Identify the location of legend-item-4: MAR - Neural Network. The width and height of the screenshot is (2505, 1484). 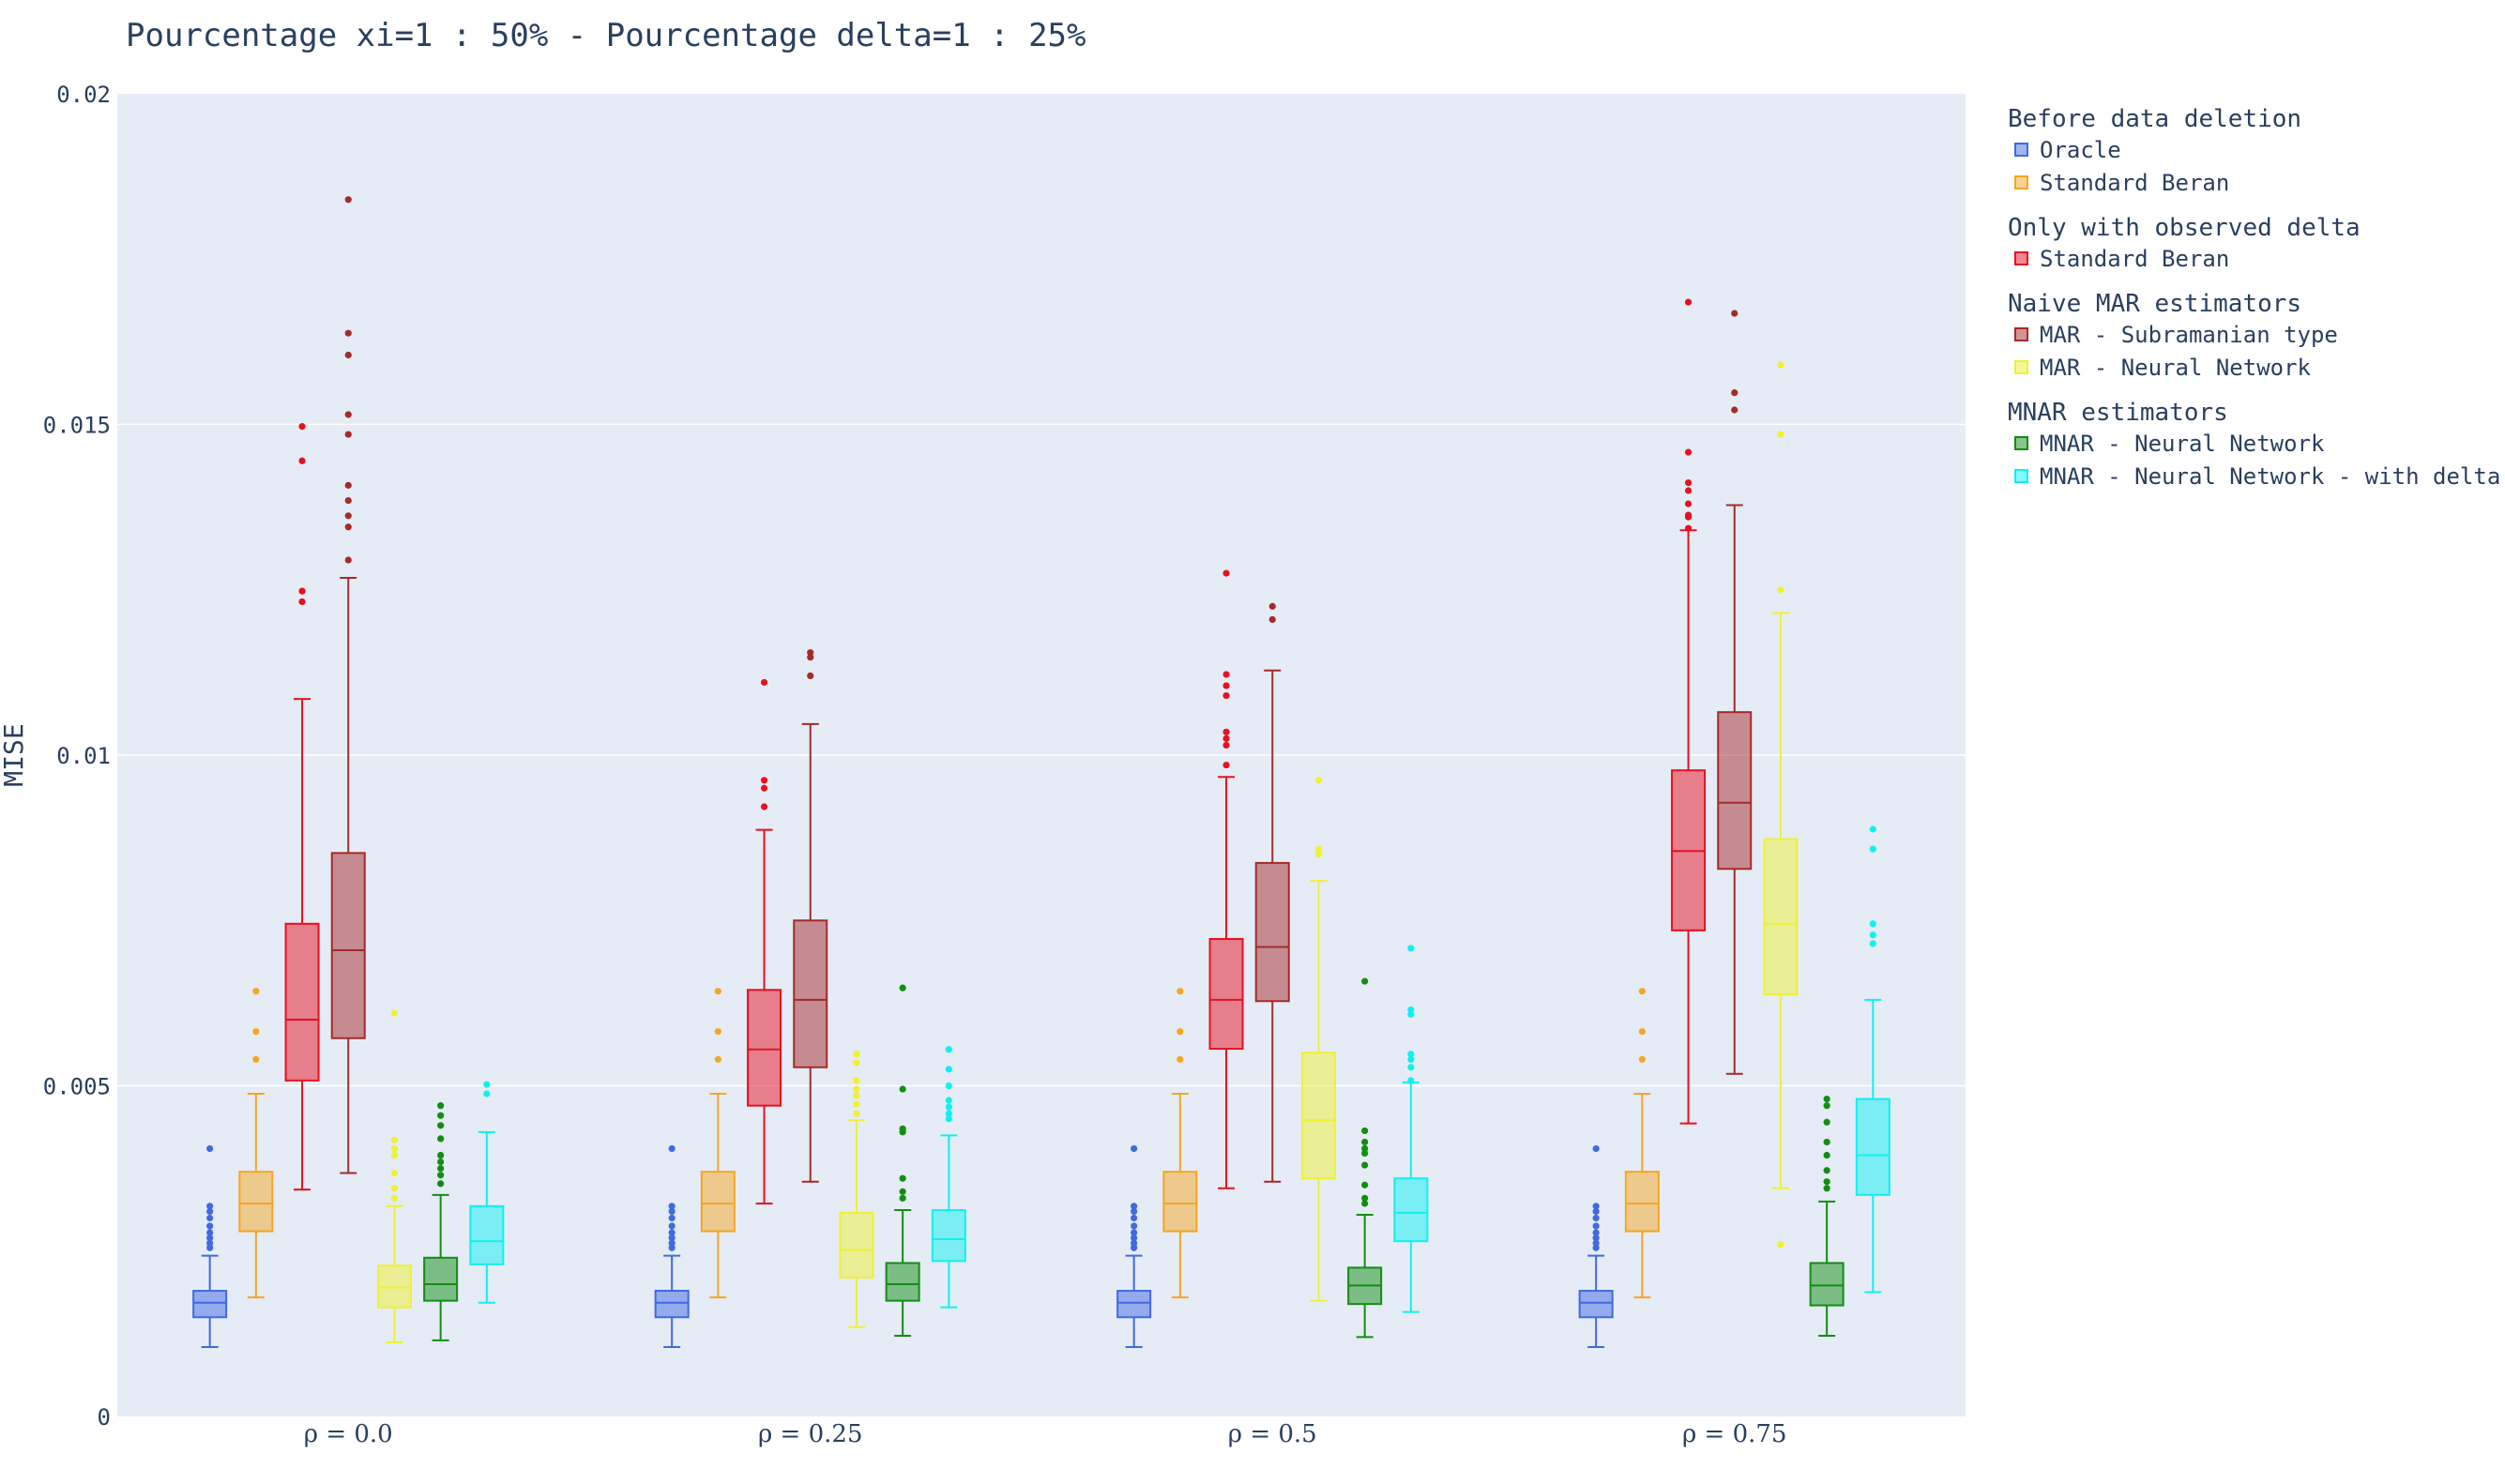
(2176, 368).